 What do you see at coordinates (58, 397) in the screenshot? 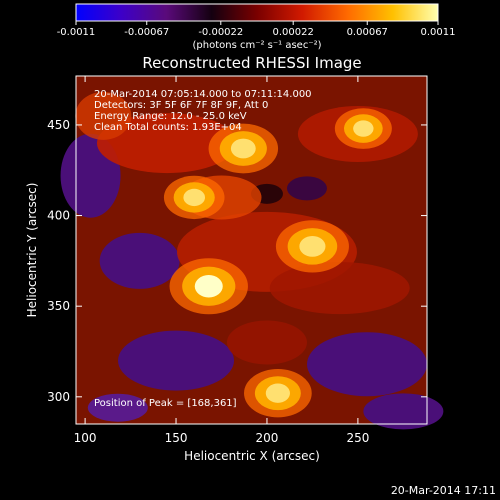
I see `y-tick-label: 300` at bounding box center [58, 397].